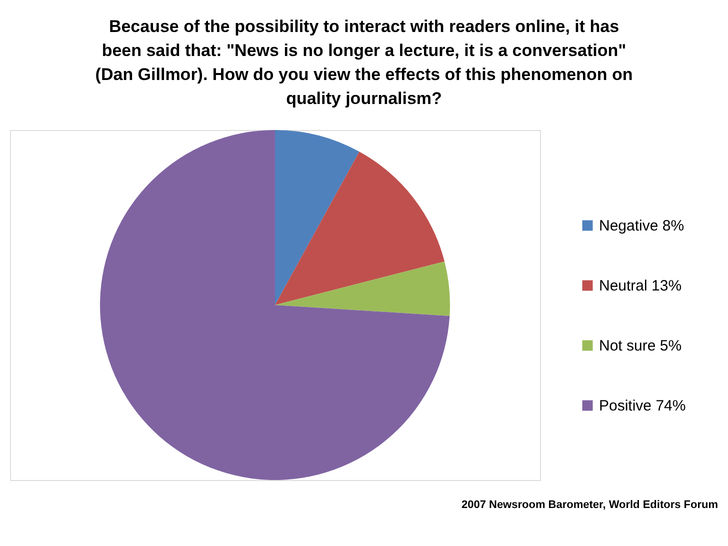 The height and width of the screenshot is (546, 728). Describe the element at coordinates (640, 346) in the screenshot. I see `legend-label: Not sure 5%` at that location.